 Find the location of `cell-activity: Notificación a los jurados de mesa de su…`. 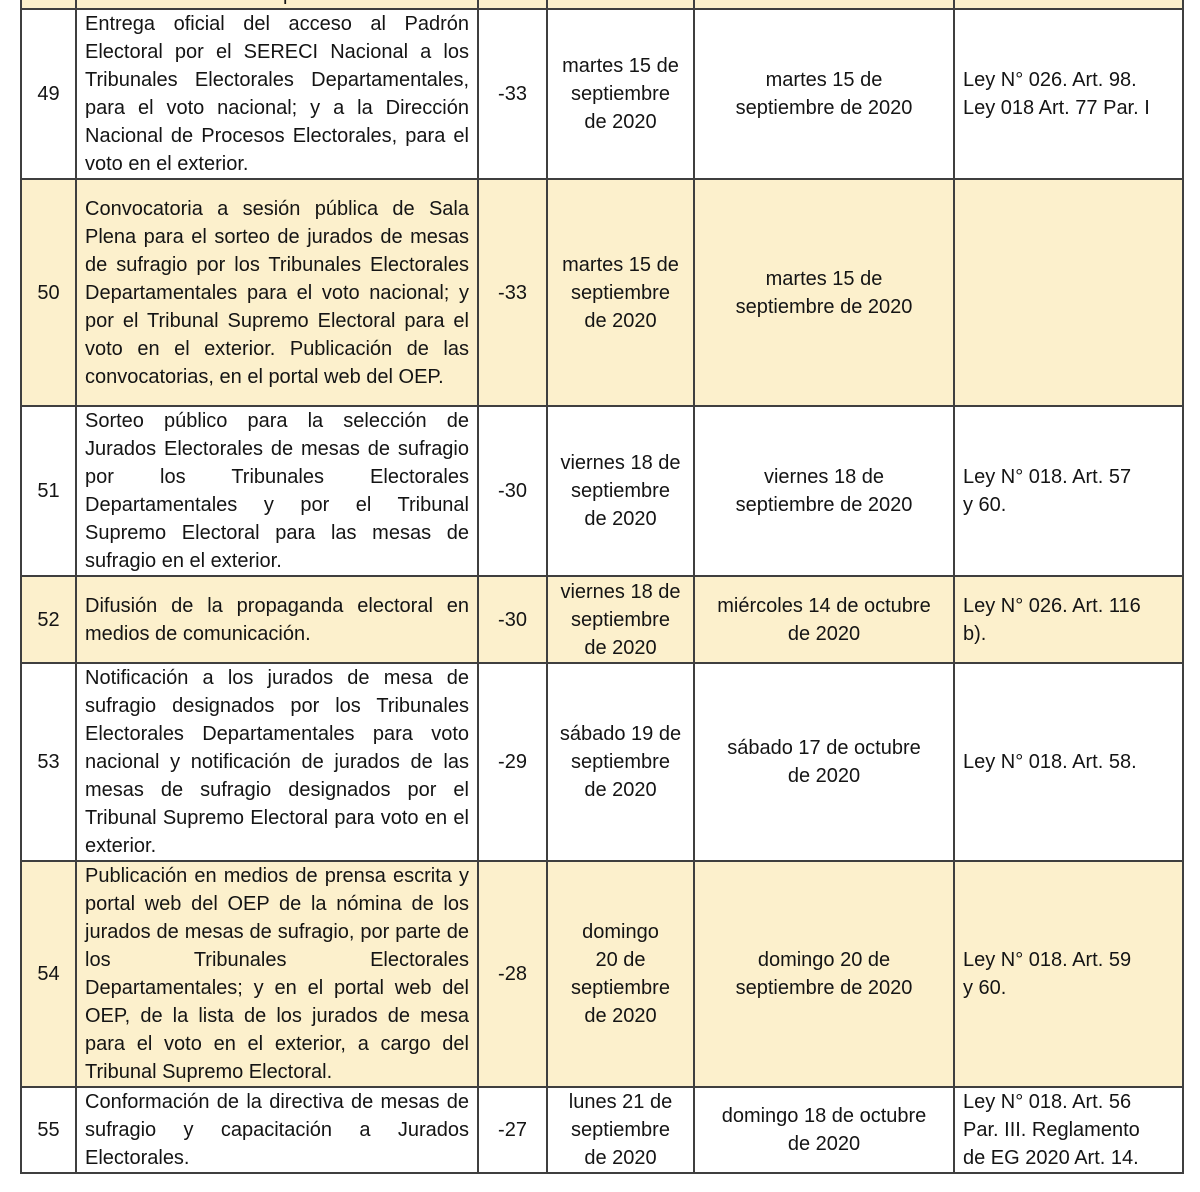

cell-activity: Notificación a los jurados de mesa de su… is located at coordinates (277, 762).